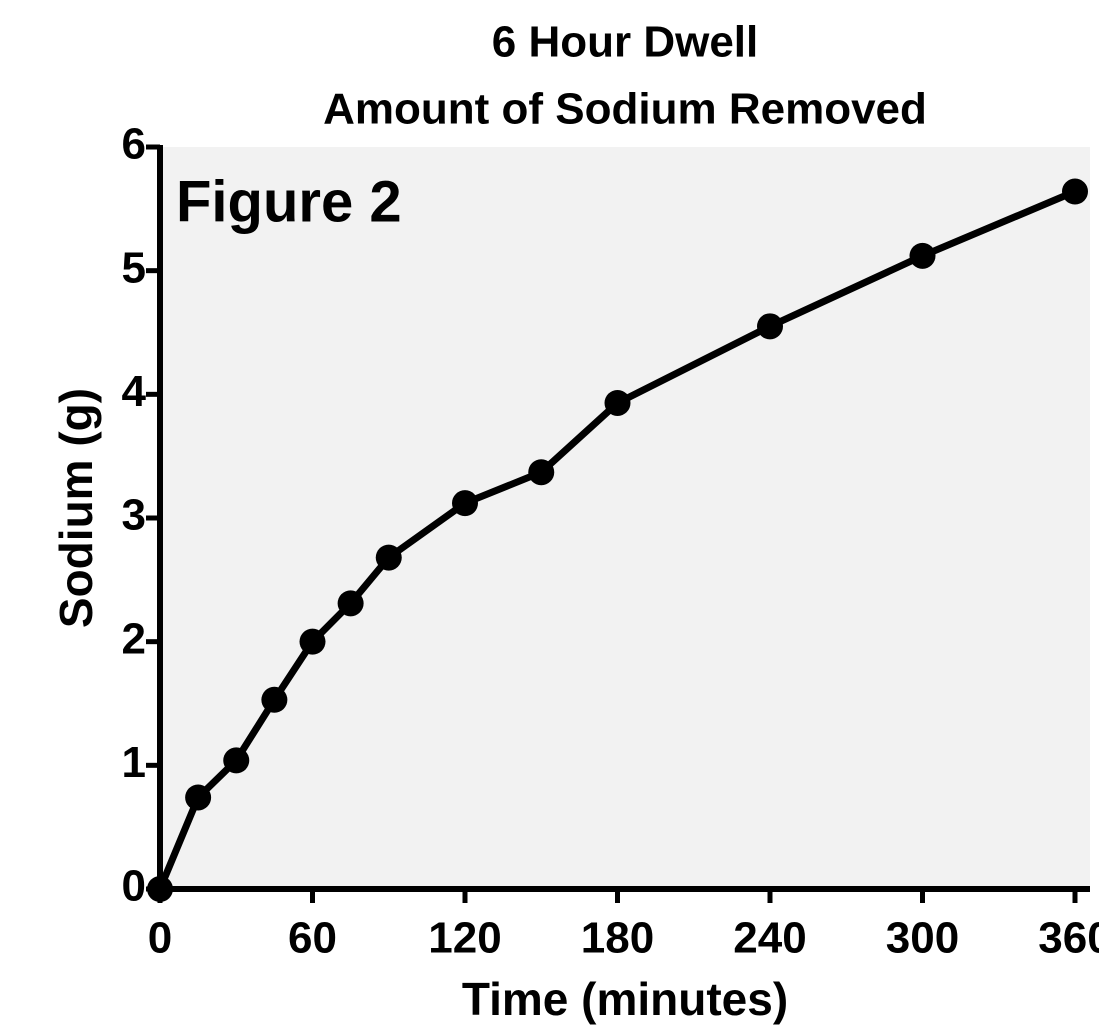 This screenshot has width=1099, height=1034. Describe the element at coordinates (134, 144) in the screenshot. I see `y-tick-label: 6` at that location.